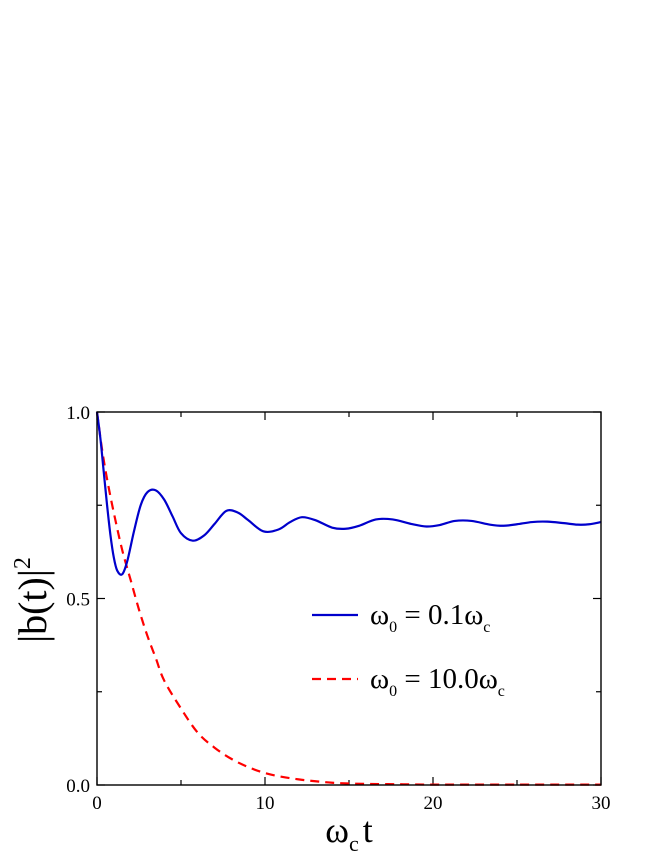 The image size is (664, 860). I want to click on x-axis-title: ωc t, so click(348, 833).